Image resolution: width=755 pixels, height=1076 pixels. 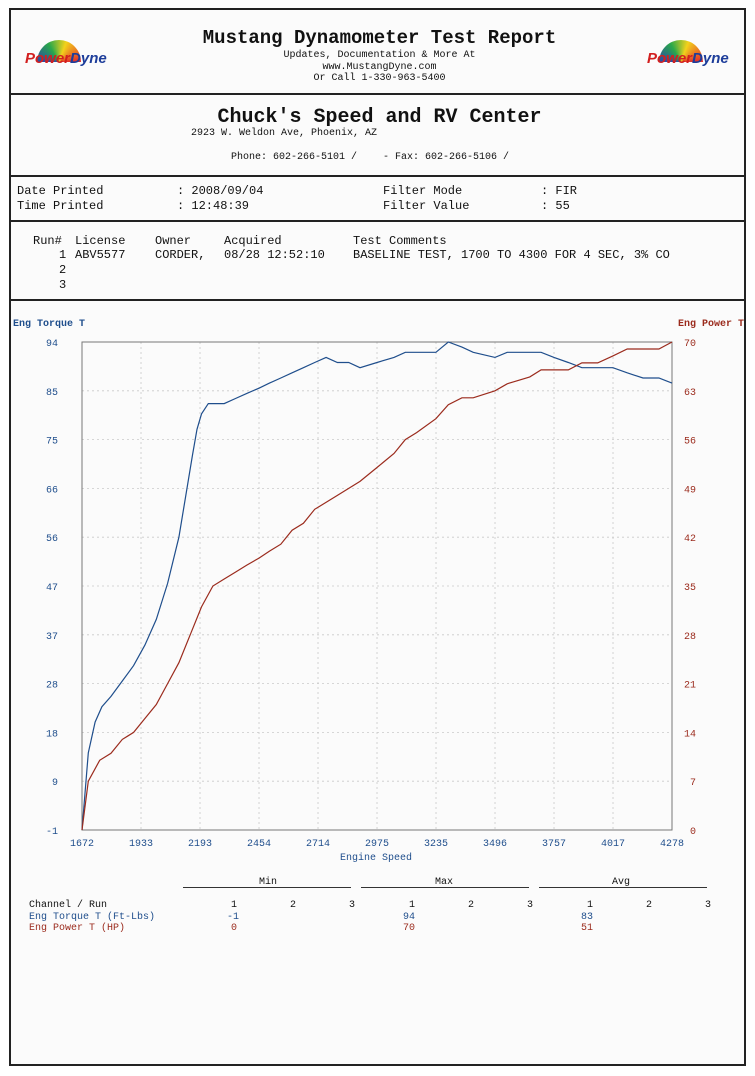 I want to click on x-tick-label: 3235, so click(x=436, y=844).